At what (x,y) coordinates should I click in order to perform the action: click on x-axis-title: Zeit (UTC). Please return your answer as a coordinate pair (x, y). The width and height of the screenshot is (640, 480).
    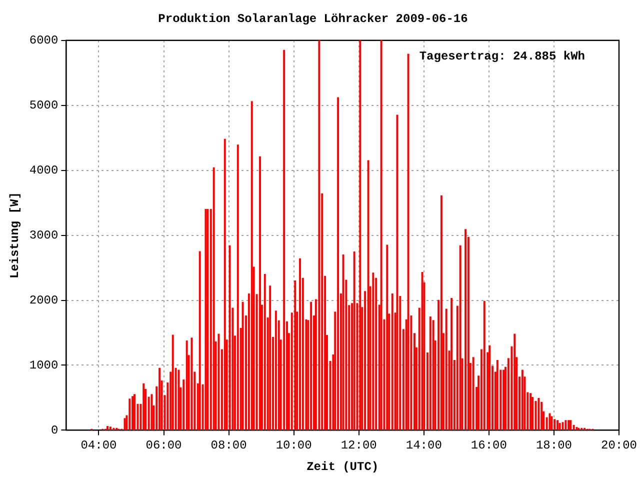
    Looking at the image, I should click on (342, 467).